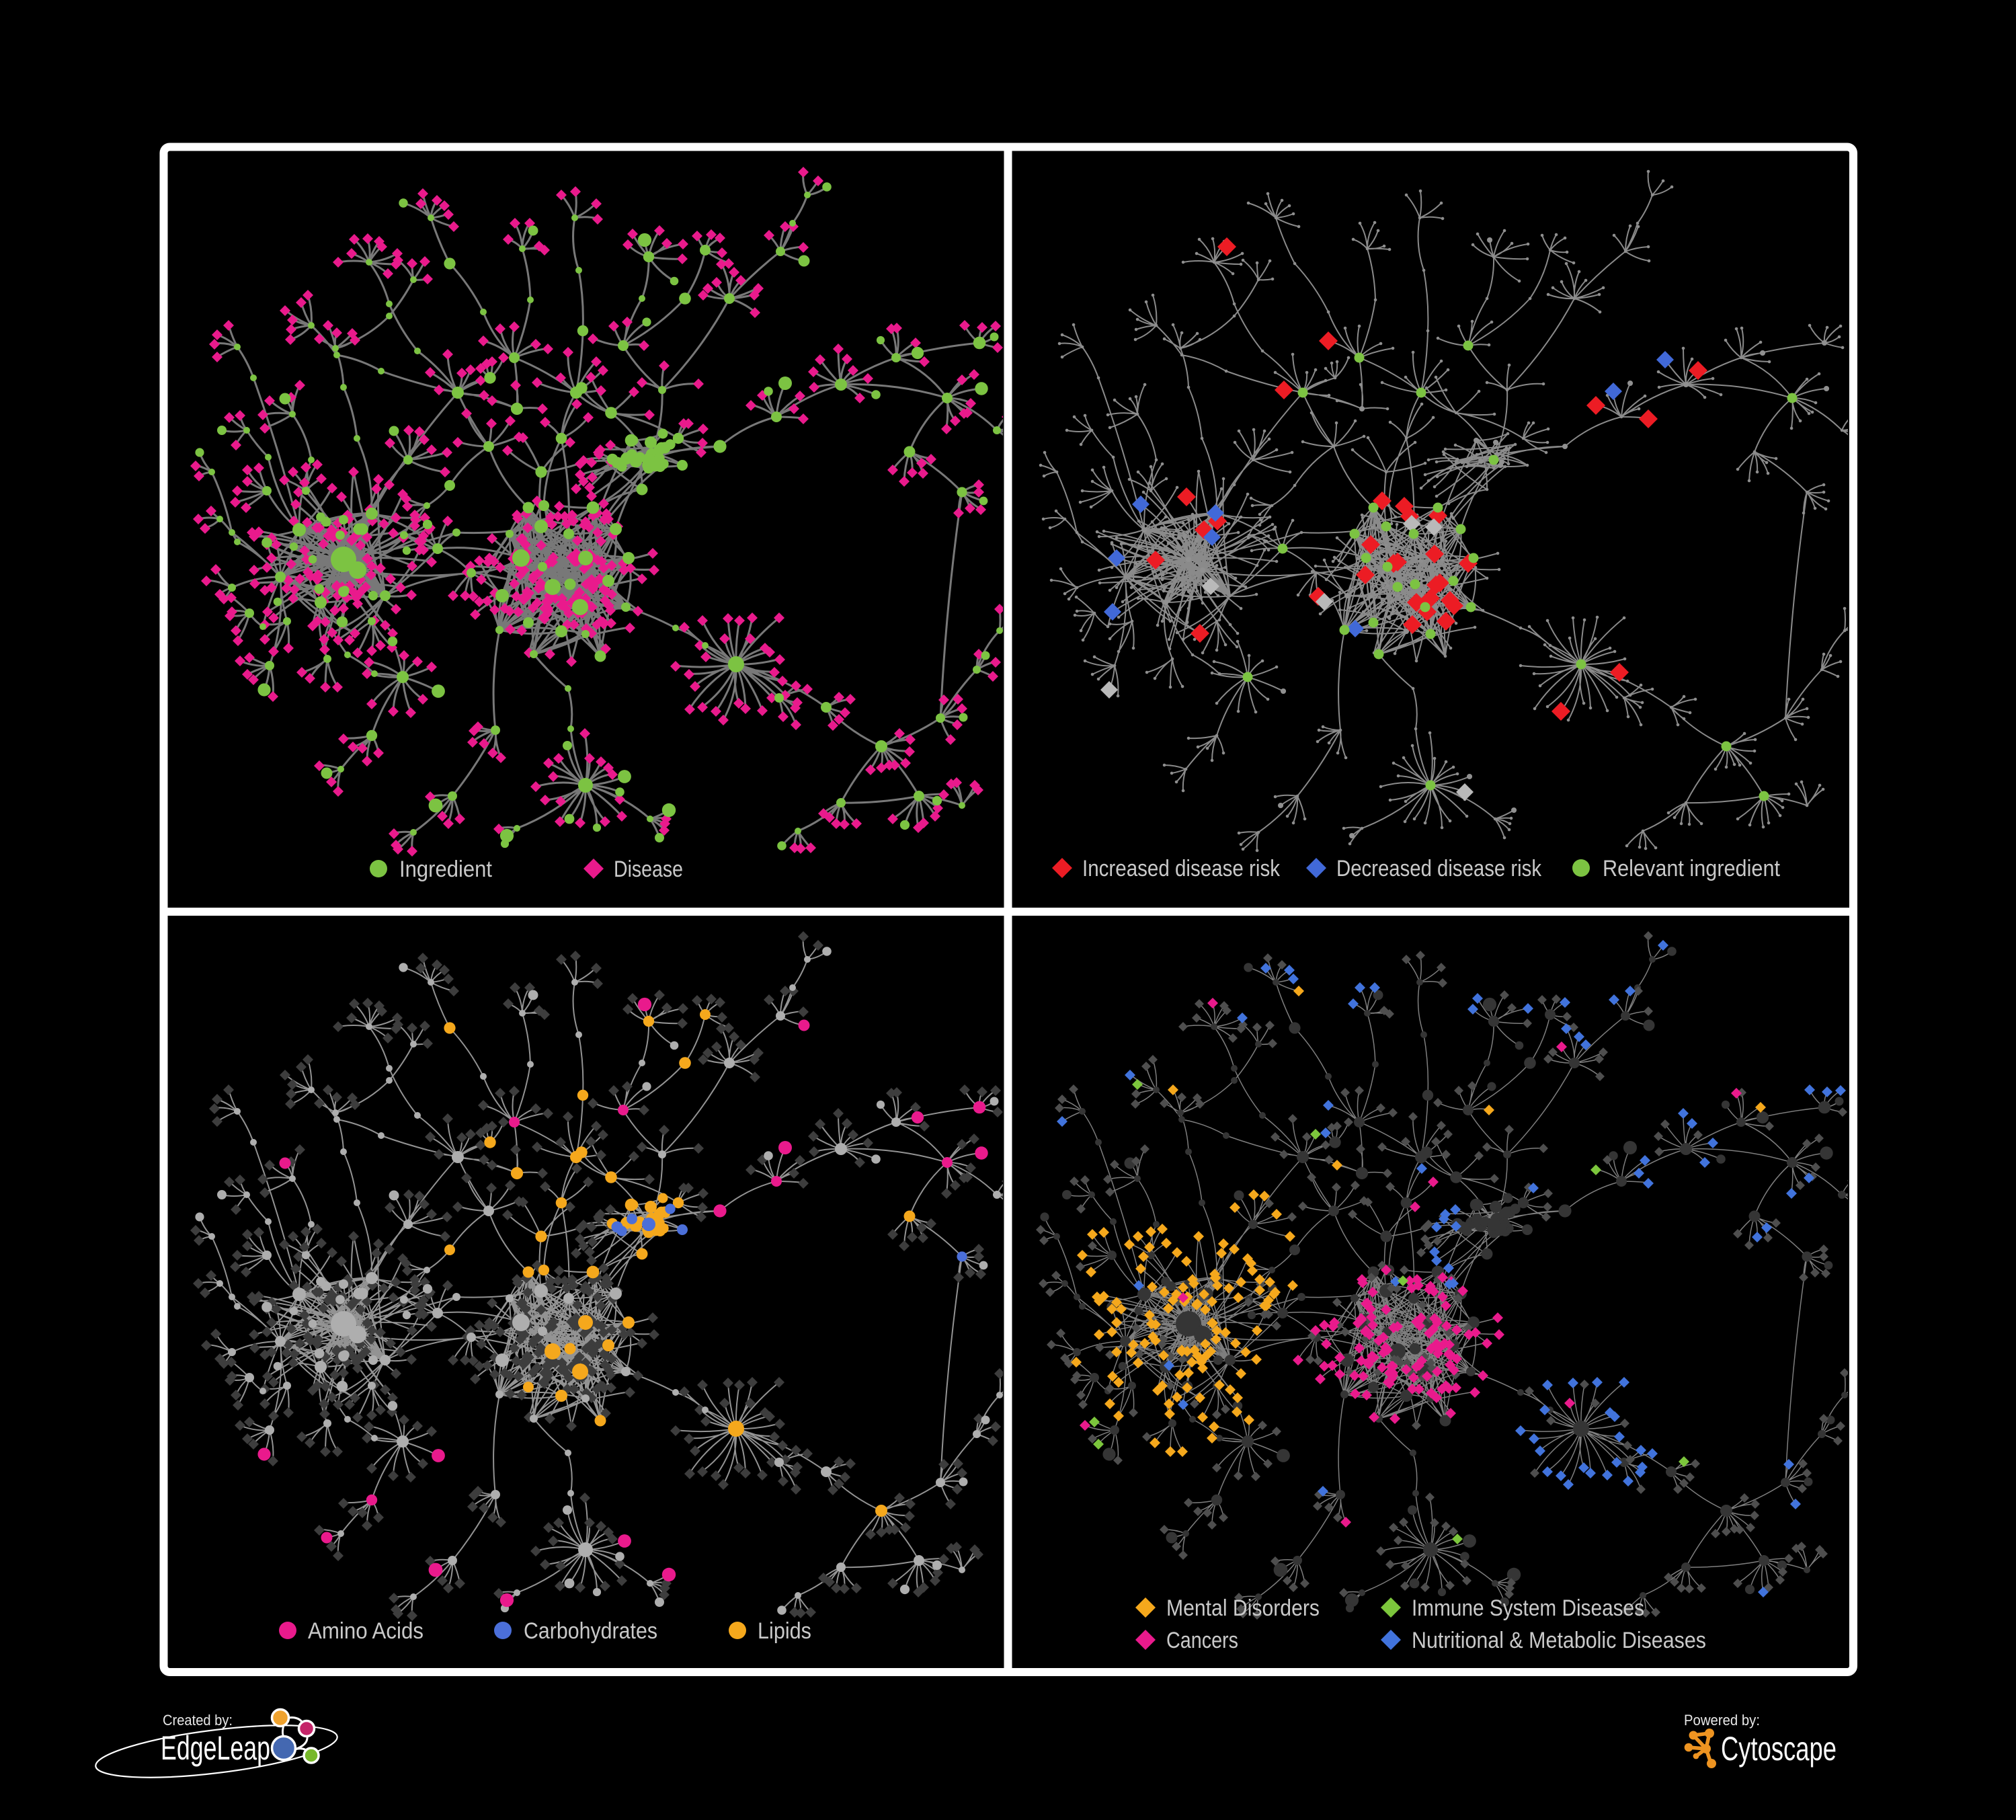 This screenshot has height=1820, width=2016. Describe the element at coordinates (445, 869) in the screenshot. I see `svg-text: Ingredient` at that location.